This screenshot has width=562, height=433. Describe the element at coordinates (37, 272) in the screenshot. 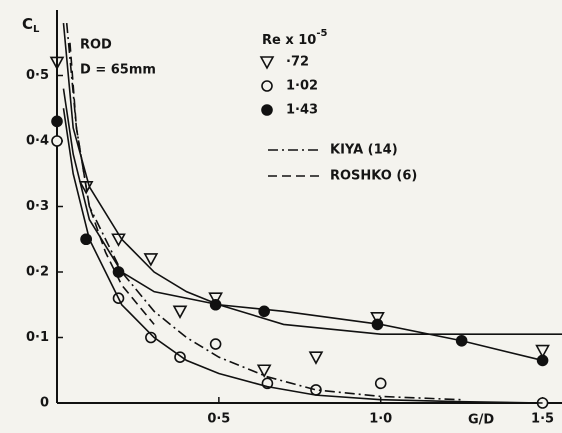

I see `y-tick-label: 0·2` at that location.